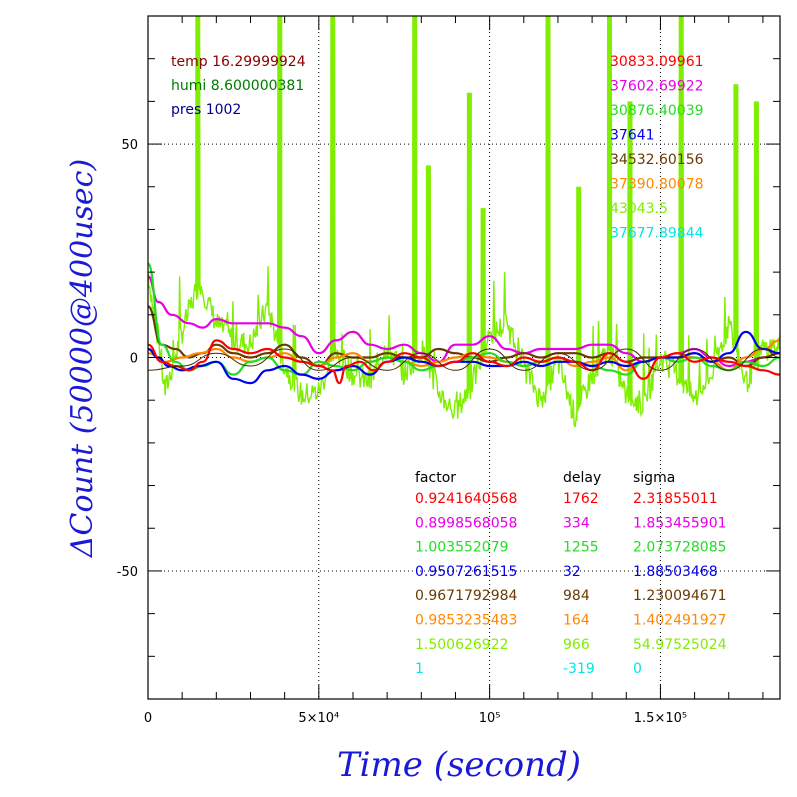 This screenshot has height=797, width=797. I want to click on table-cell: 1.853455901, so click(680, 523).